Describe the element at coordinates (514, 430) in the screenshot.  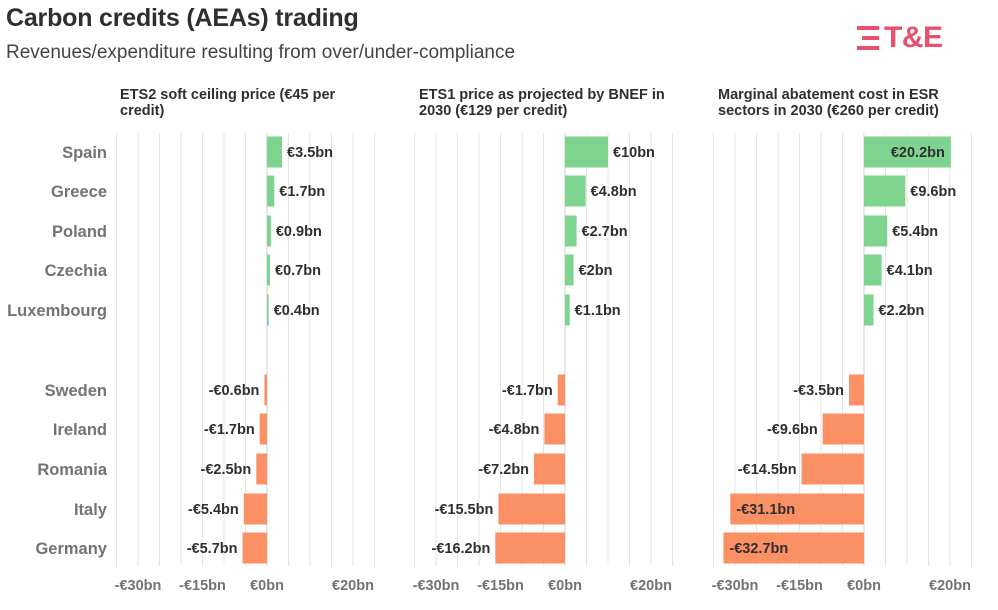
I see `bar-value-label: -€4.8bn` at that location.